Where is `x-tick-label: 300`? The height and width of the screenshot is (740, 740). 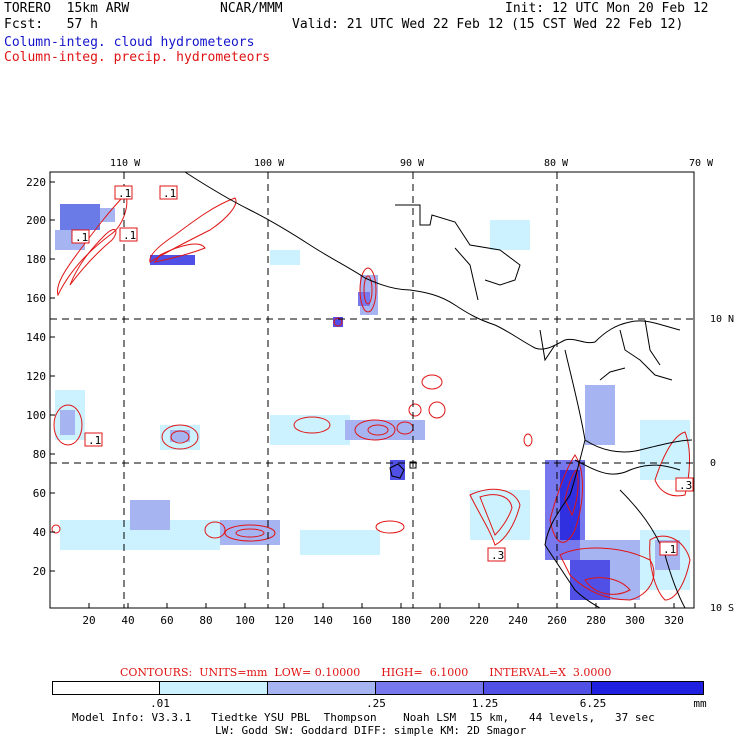
x-tick-label: 300 is located at coordinates (635, 620).